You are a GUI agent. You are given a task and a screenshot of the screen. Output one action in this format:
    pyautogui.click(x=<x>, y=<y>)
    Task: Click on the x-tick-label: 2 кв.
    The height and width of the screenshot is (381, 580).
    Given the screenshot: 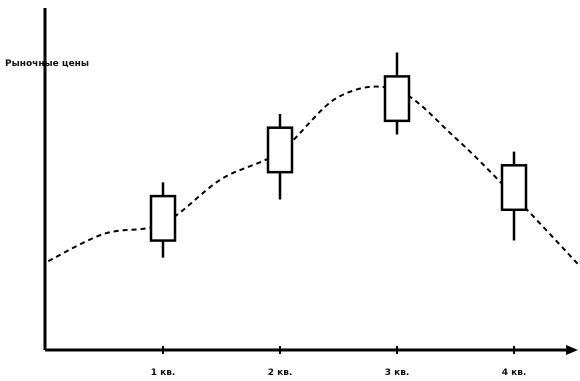 What is the action you would take?
    pyautogui.click(x=280, y=373)
    